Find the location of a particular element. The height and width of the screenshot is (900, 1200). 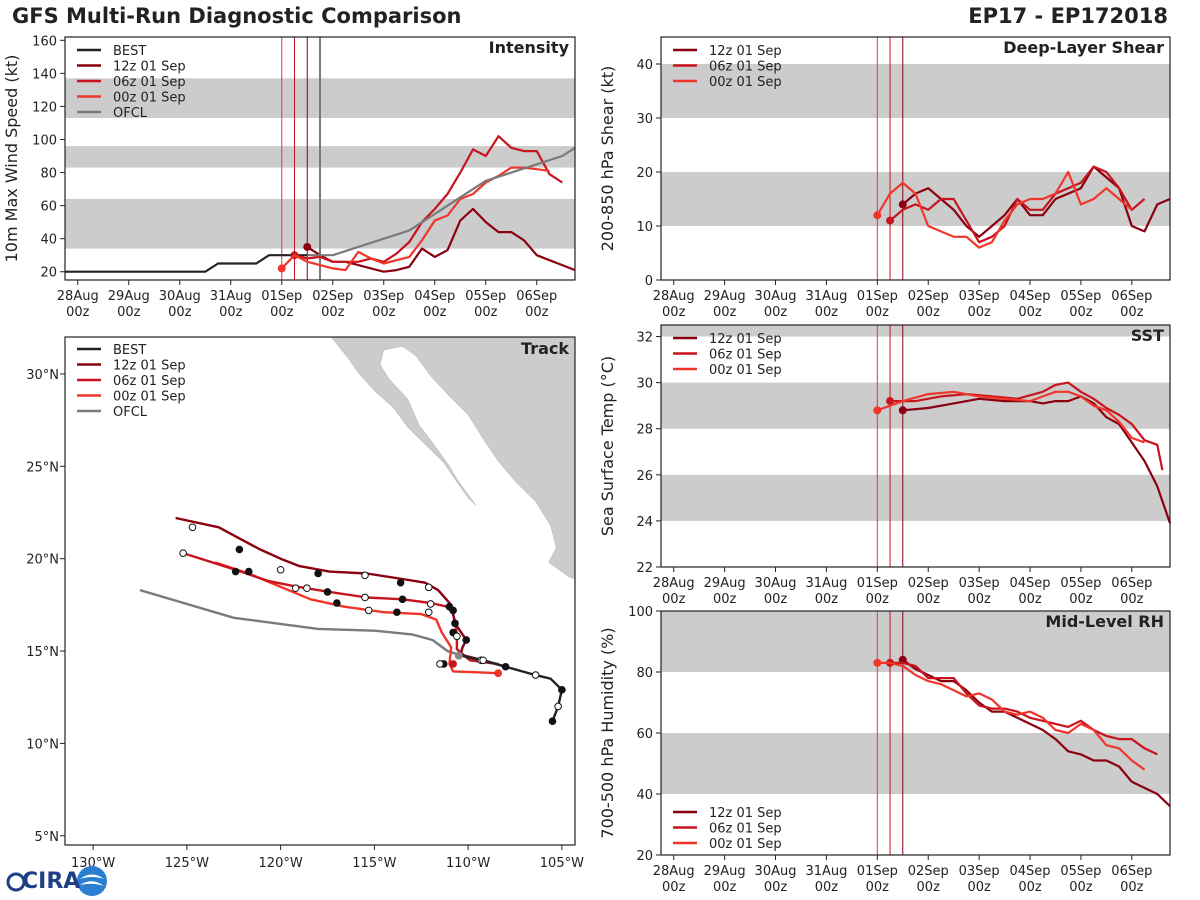

rh-series-12z-01-sep is located at coordinates (1036, 732).